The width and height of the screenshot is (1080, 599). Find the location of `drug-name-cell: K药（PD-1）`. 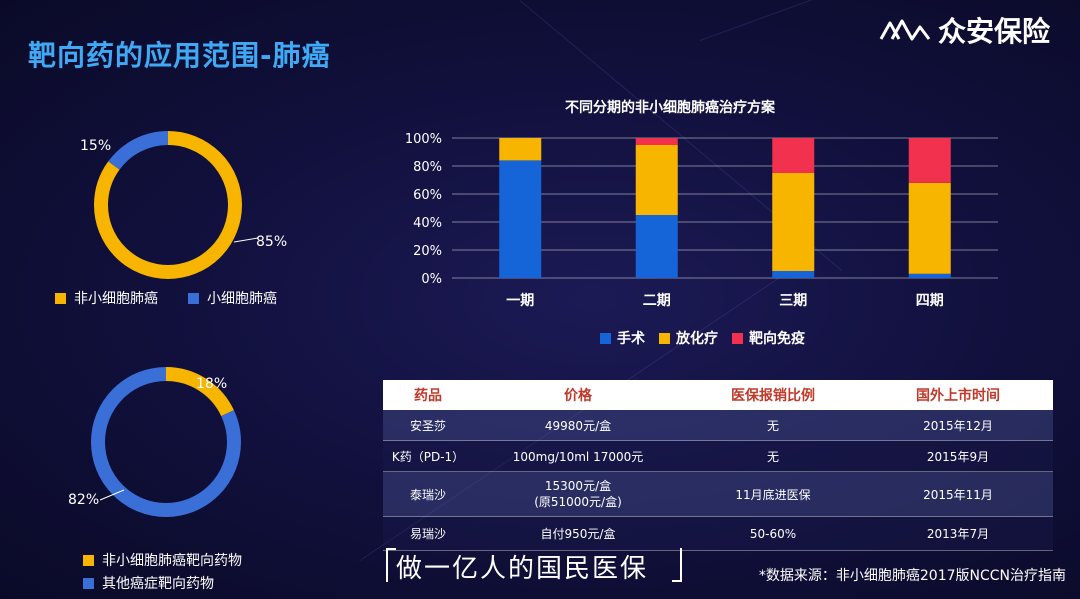

drug-name-cell: K药（PD-1） is located at coordinates (428, 456).